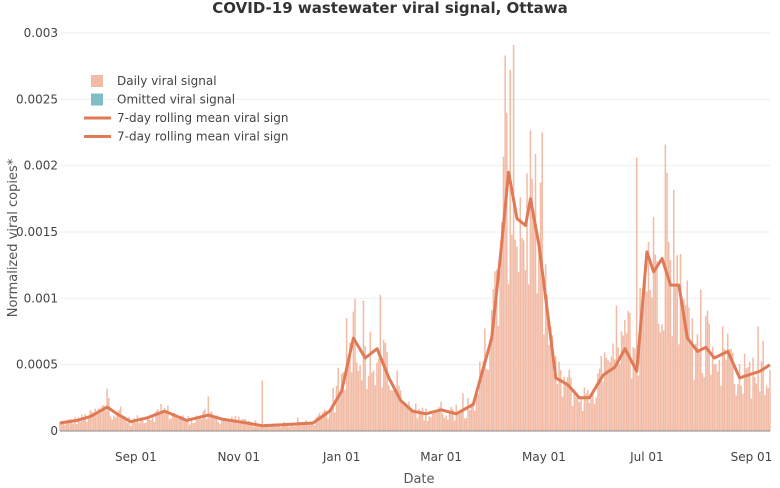 Image resolution: width=780 pixels, height=488 pixels. I want to click on x-axis-title: Date, so click(418, 479).